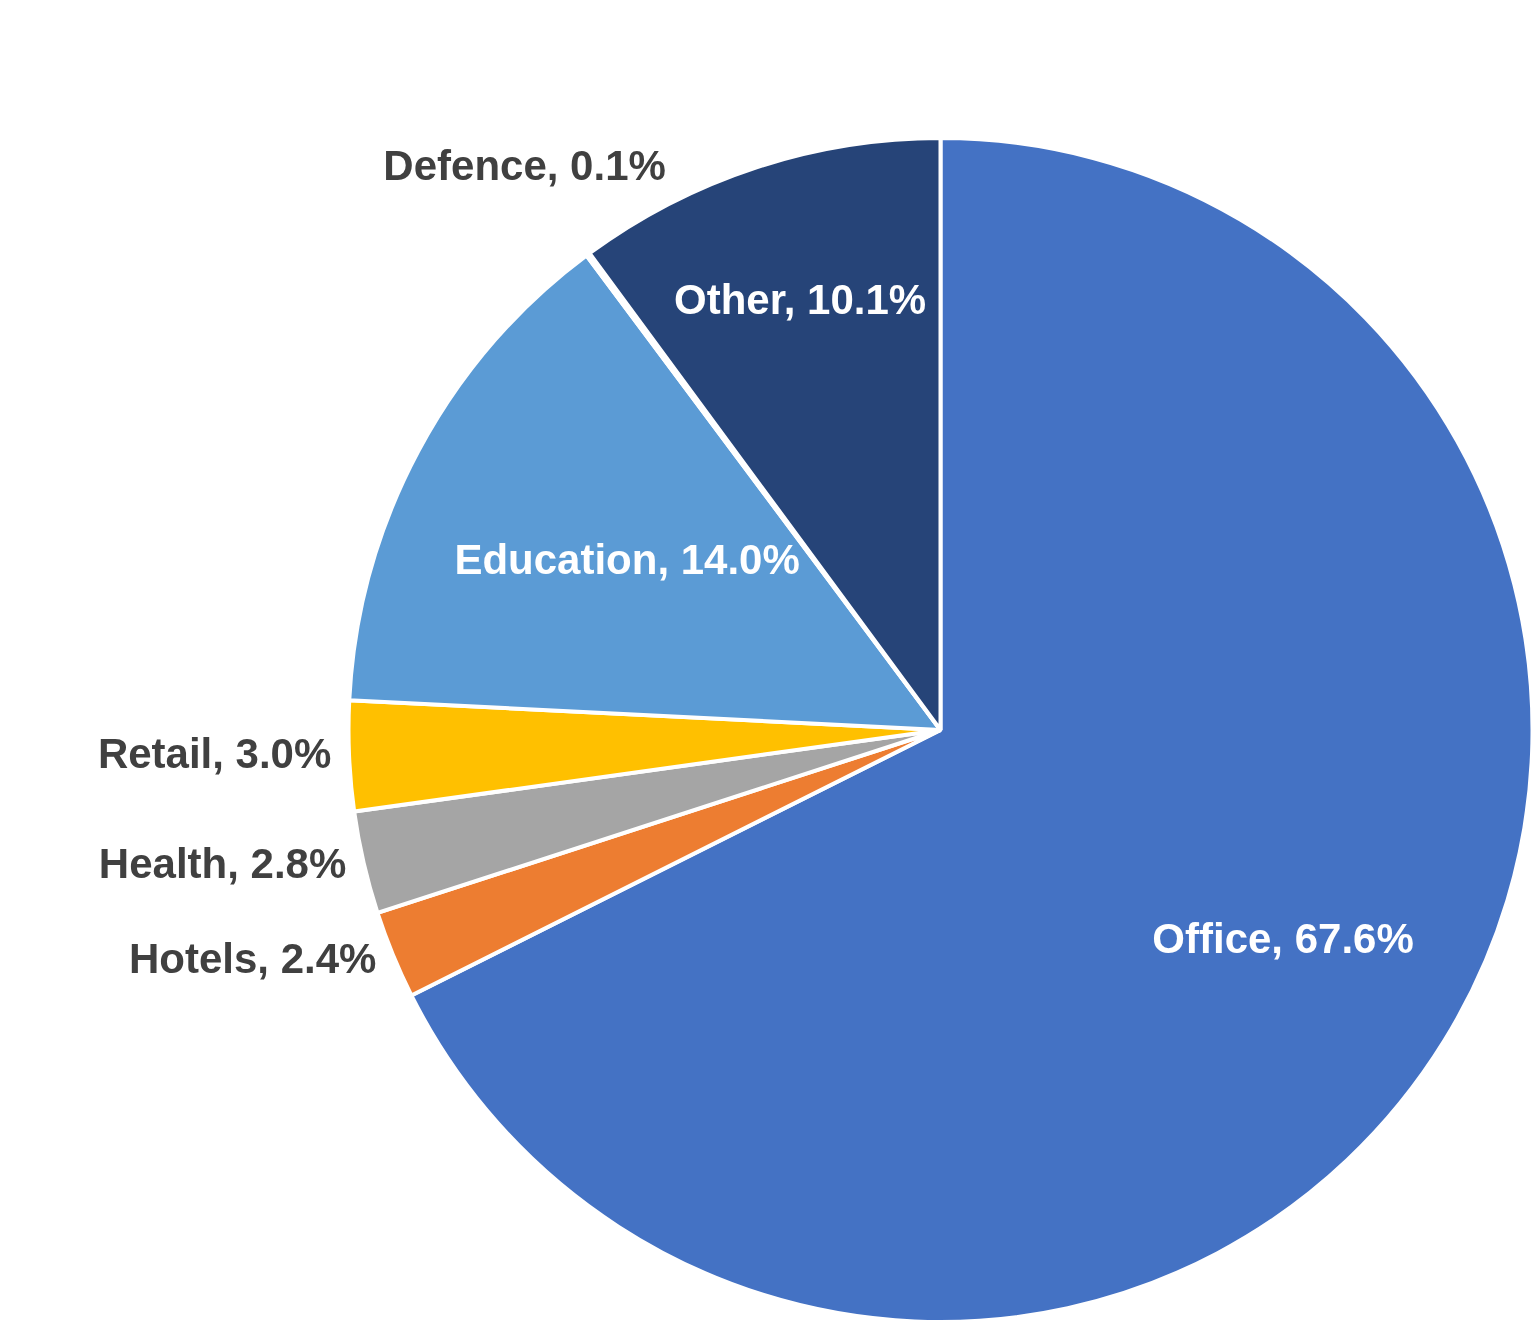 The height and width of the screenshot is (1324, 1535). Describe the element at coordinates (627, 560) in the screenshot. I see `slice-label: Education, 14.0%` at that location.